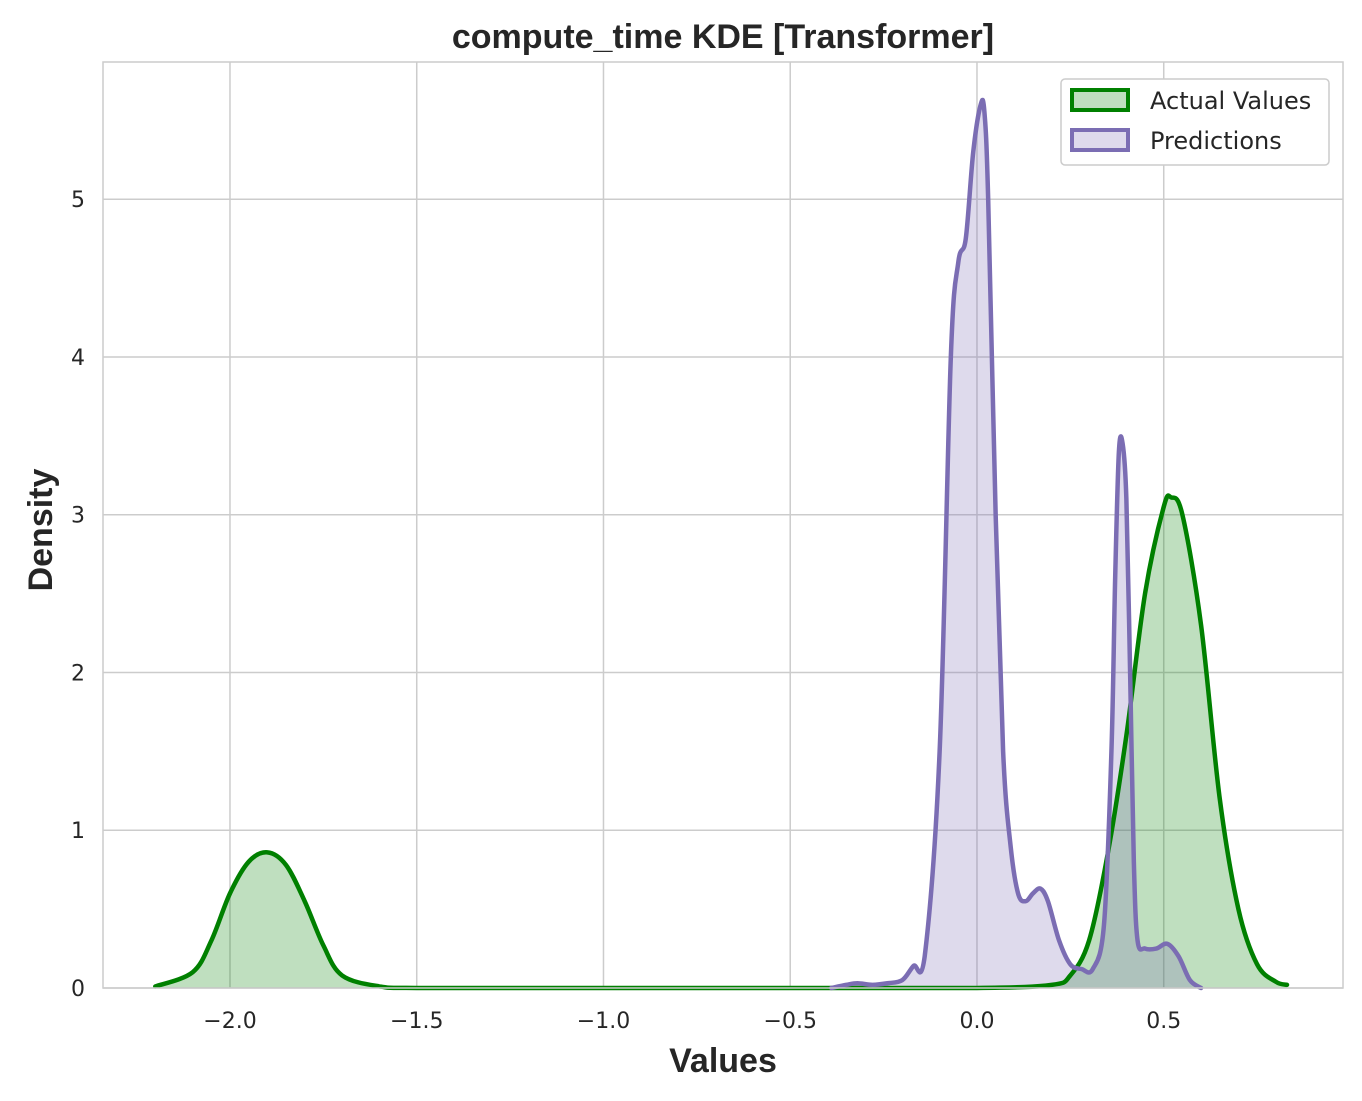 Image resolution: width=1362 pixels, height=1101 pixels. Describe the element at coordinates (790, 1021) in the screenshot. I see `x-tick-label: −0.5` at that location.